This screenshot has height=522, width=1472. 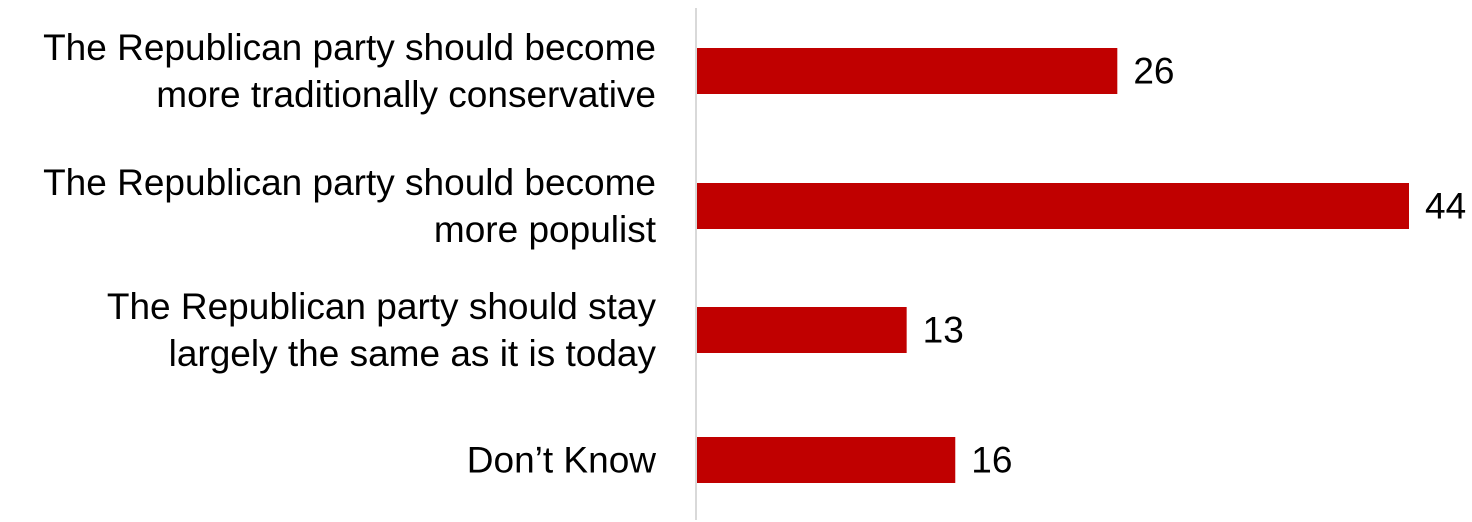 I want to click on value-label-2: 44, so click(x=1445, y=206).